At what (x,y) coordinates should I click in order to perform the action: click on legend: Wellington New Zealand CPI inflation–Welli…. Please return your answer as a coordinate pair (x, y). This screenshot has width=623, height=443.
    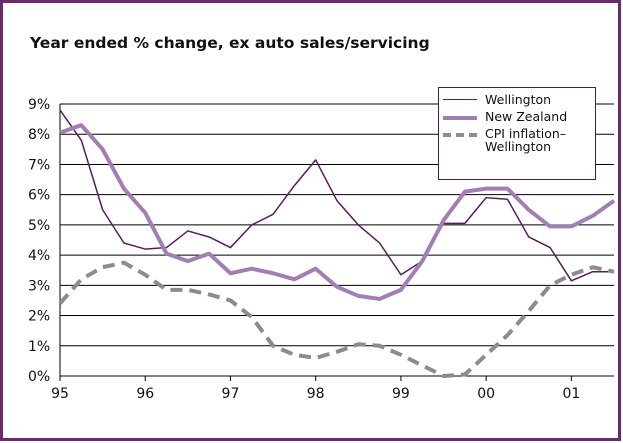
    Looking at the image, I should click on (517, 133).